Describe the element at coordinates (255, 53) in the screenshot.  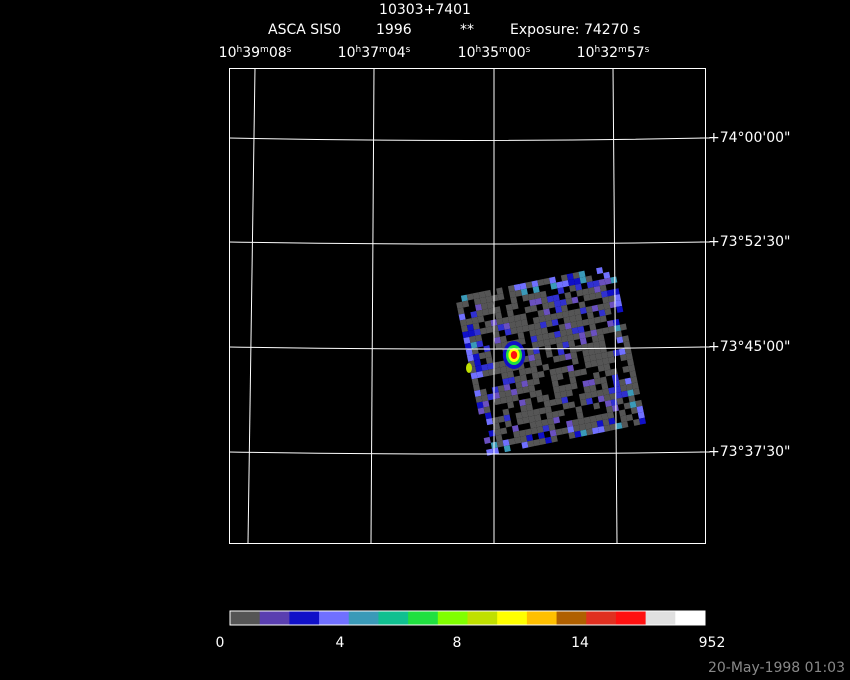
I see `ra-label: 10h39m08s` at that location.